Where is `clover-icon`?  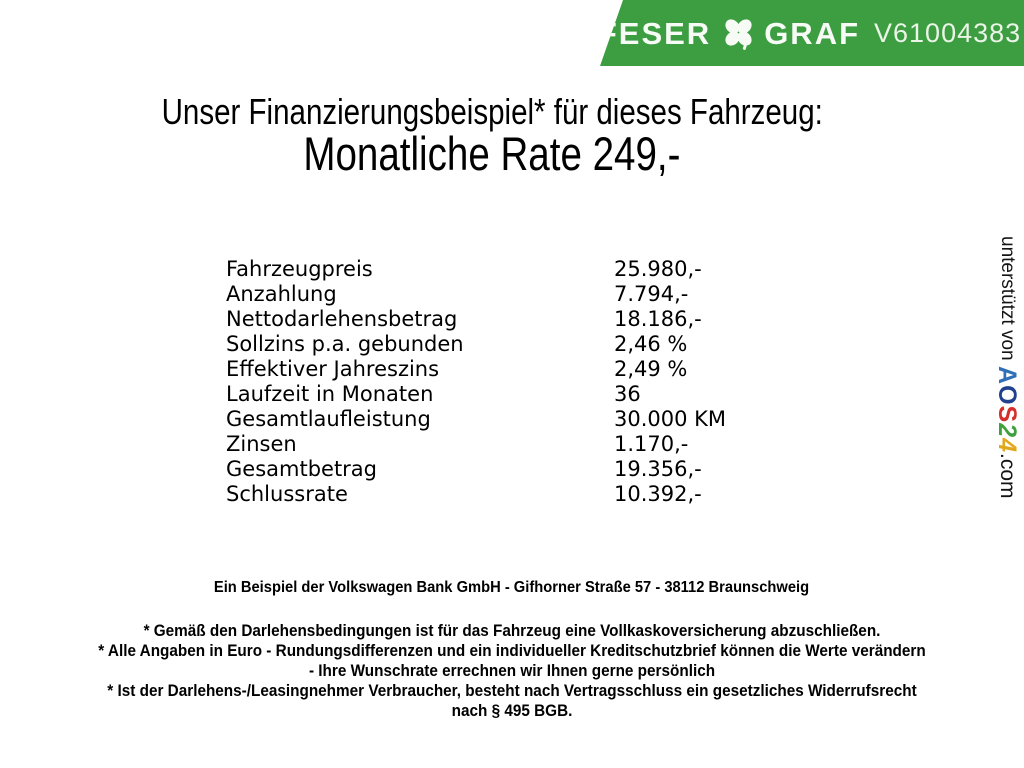 clover-icon is located at coordinates (738, 34).